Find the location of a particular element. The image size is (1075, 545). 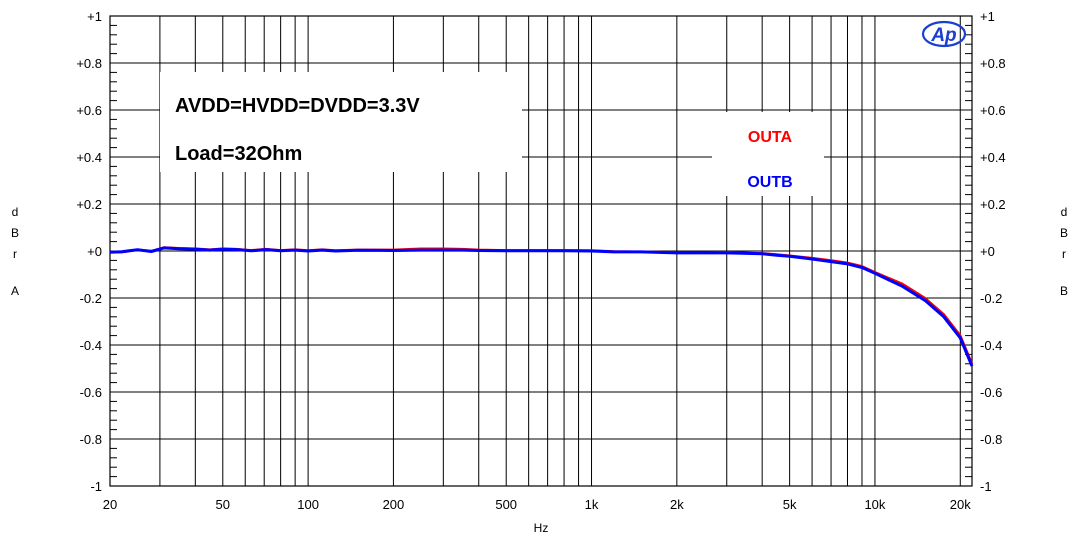

y-tick-label-right: -0.4 is located at coordinates (991, 345).